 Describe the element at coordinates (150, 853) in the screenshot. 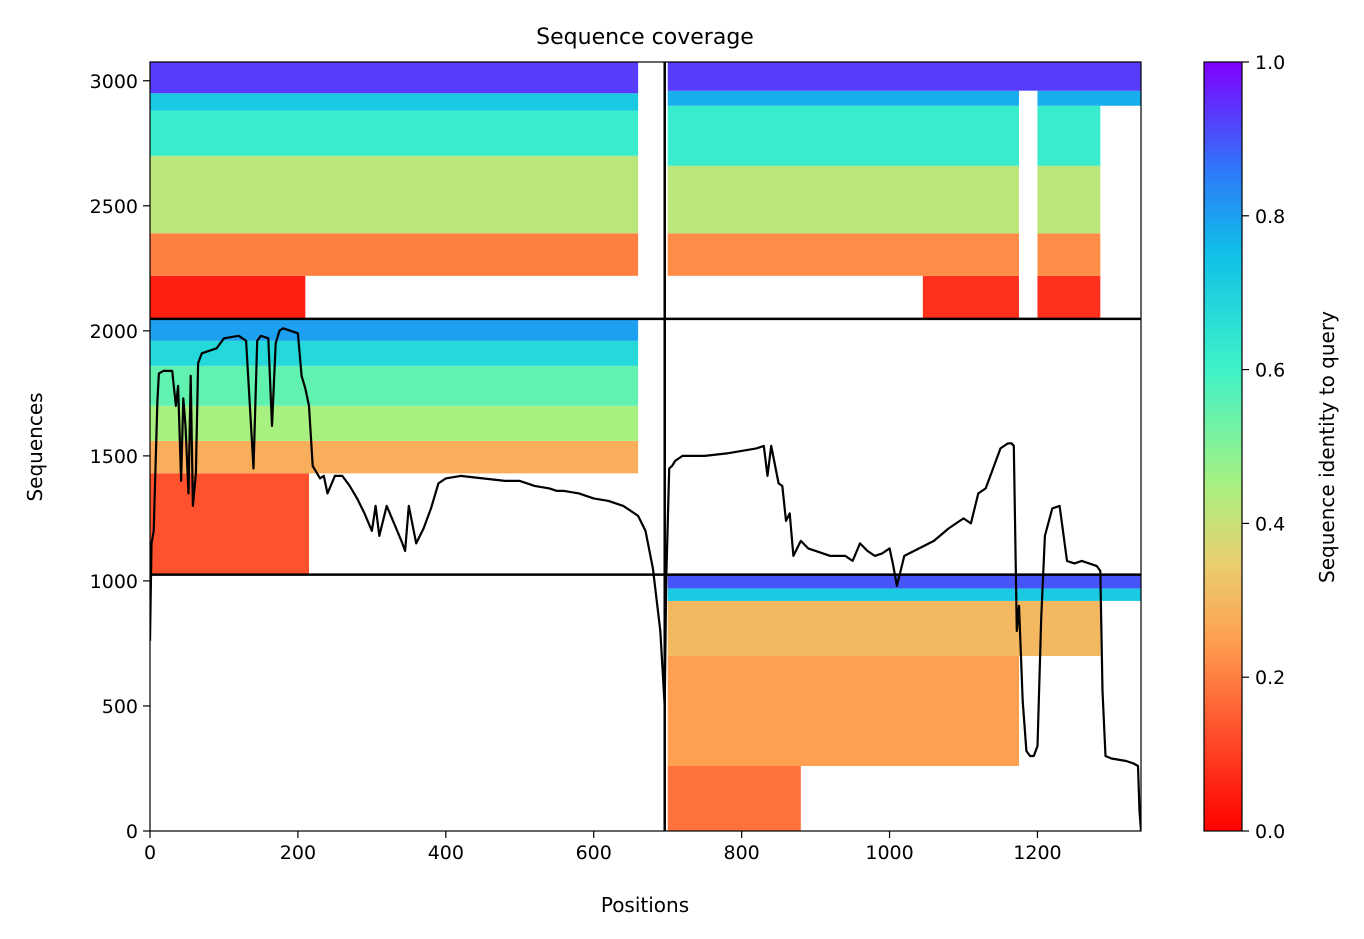

I see `x-tick-label: 0` at that location.